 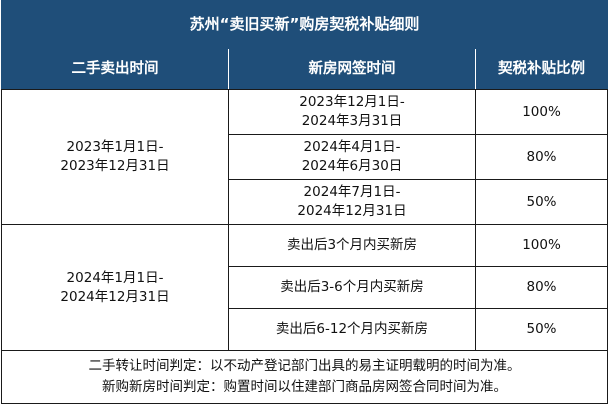 What do you see at coordinates (352, 69) in the screenshot?
I see `header-sign-time: 新房网签时间` at bounding box center [352, 69].